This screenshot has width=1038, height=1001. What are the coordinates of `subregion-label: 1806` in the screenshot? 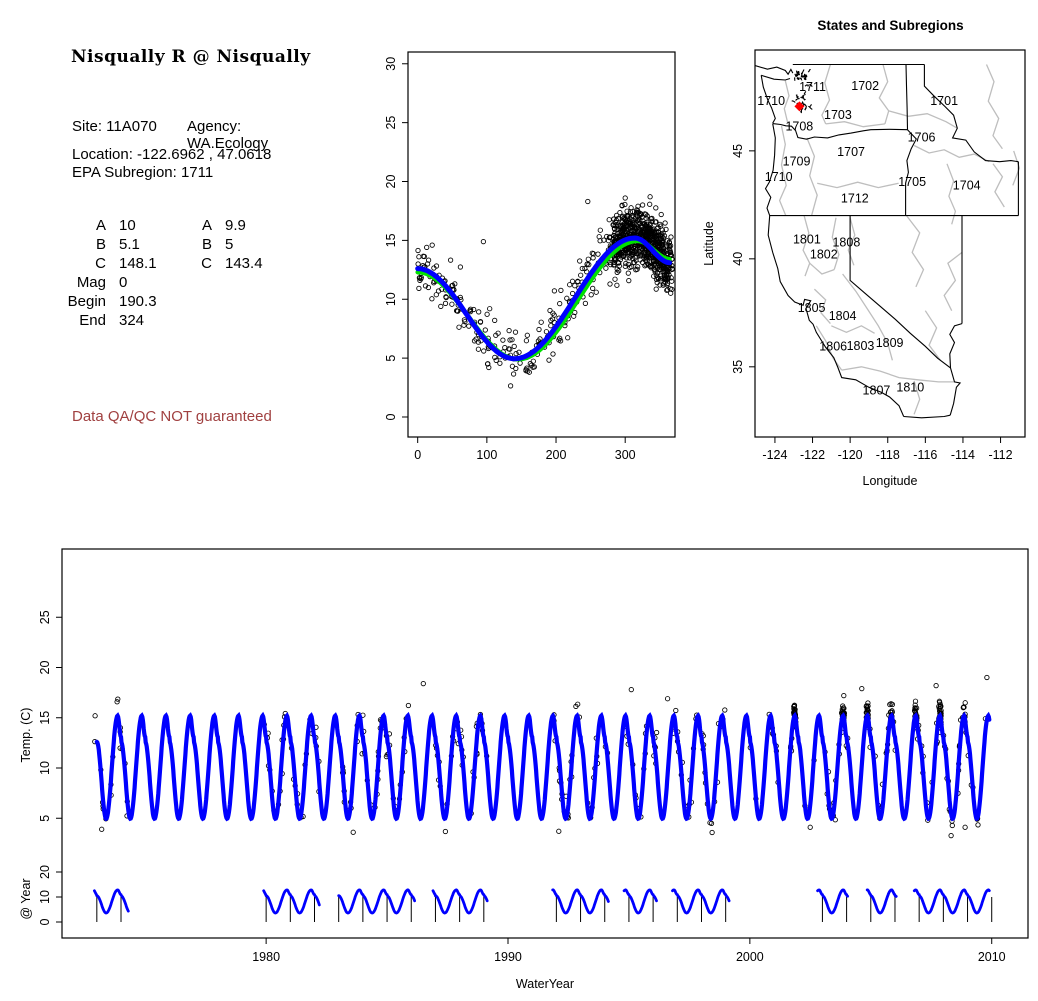 It's located at (833, 346).